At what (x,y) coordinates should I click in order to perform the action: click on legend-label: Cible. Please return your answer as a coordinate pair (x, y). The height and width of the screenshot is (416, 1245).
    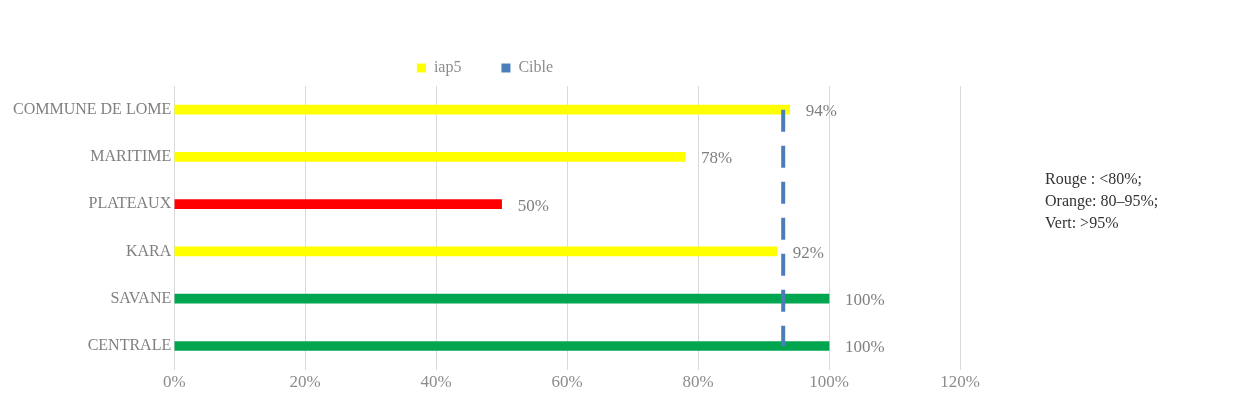
    Looking at the image, I should click on (536, 67).